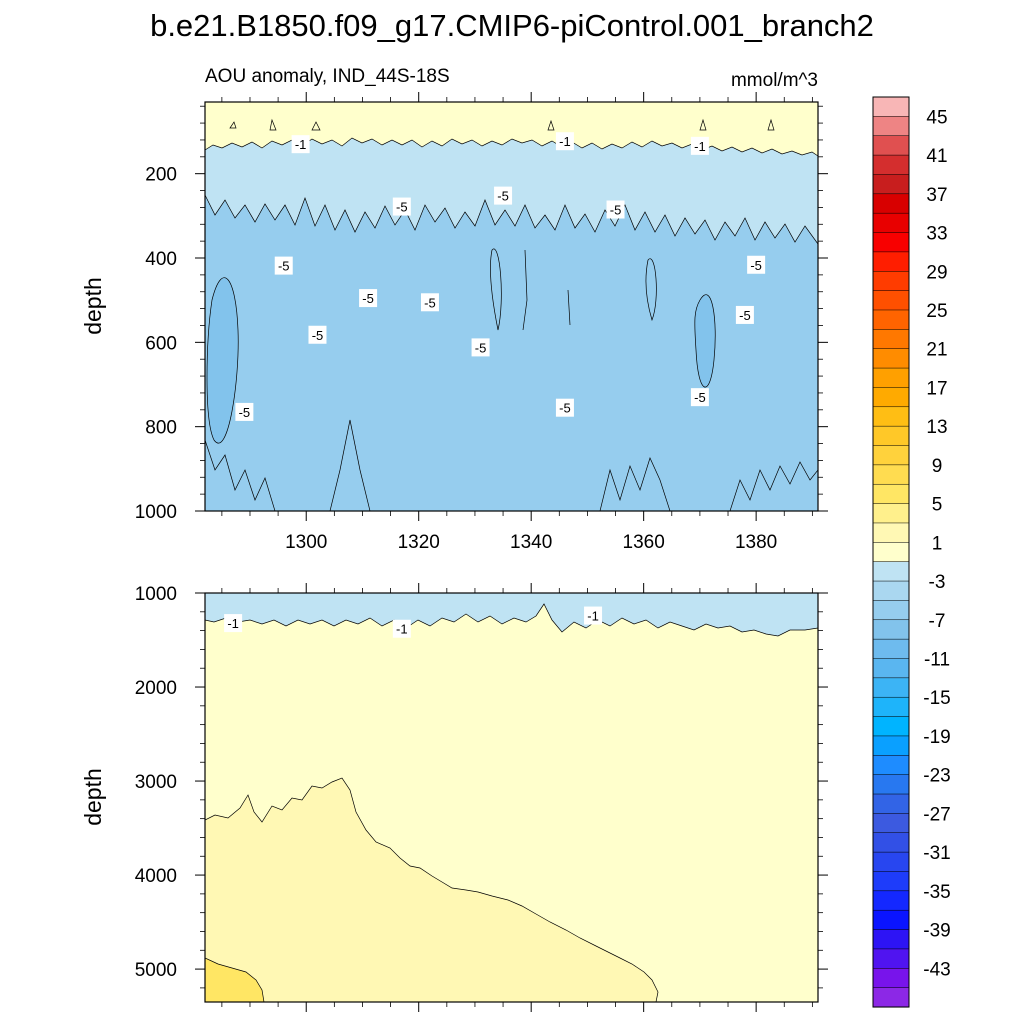  I want to click on colorbar-label: -35, so click(936, 892).